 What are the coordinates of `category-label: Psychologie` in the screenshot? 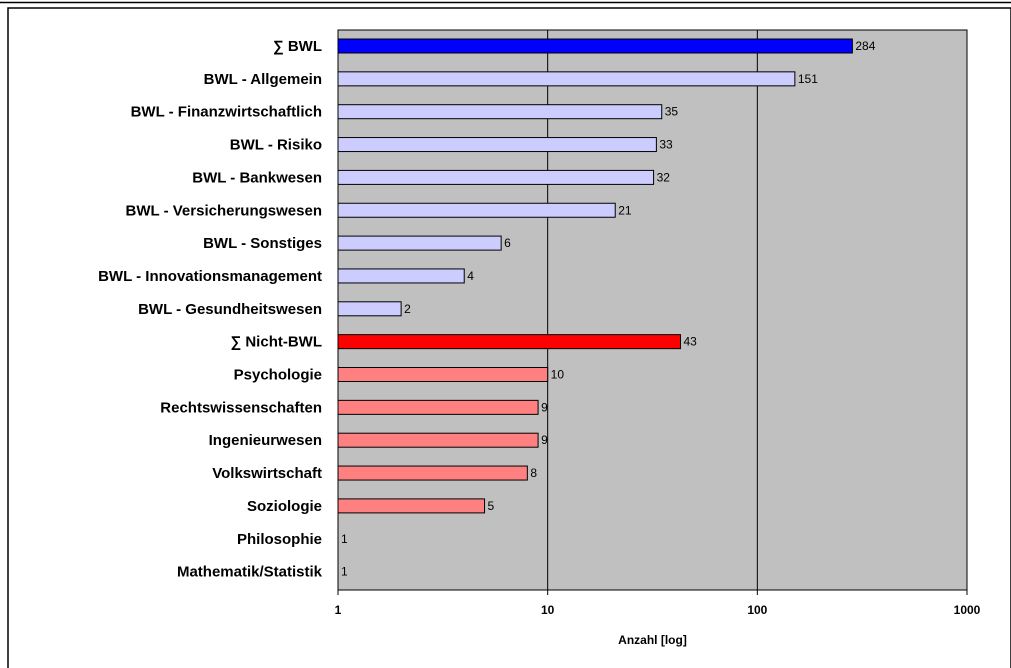 It's located at (278, 375).